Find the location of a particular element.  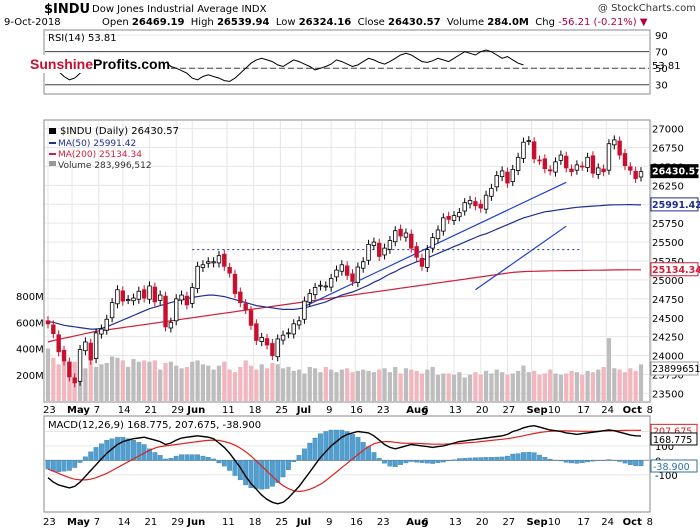

ma200-legend: MA(200) 25134.34 is located at coordinates (100, 155).